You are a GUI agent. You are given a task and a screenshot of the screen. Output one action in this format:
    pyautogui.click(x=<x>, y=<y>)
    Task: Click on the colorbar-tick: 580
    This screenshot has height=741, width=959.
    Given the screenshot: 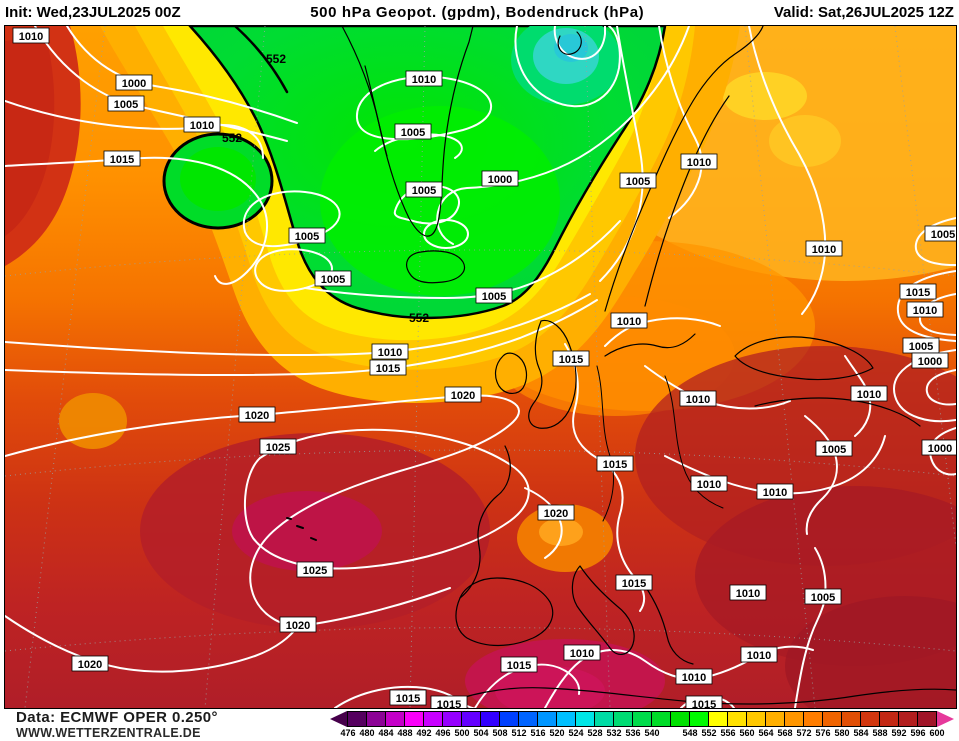 What is the action you would take?
    pyautogui.click(x=842, y=733)
    